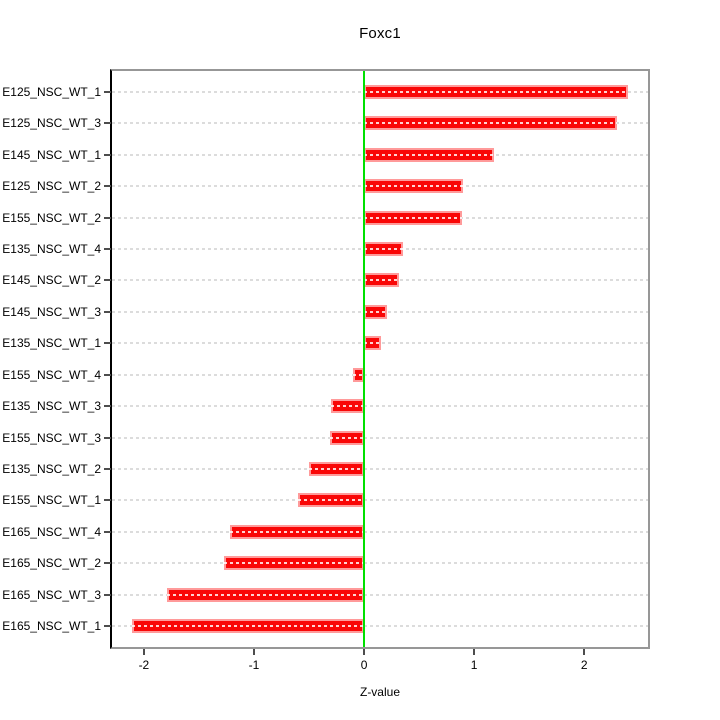 This screenshot has width=720, height=720. I want to click on category-label: E165_NSC_WT_3, so click(51, 594).